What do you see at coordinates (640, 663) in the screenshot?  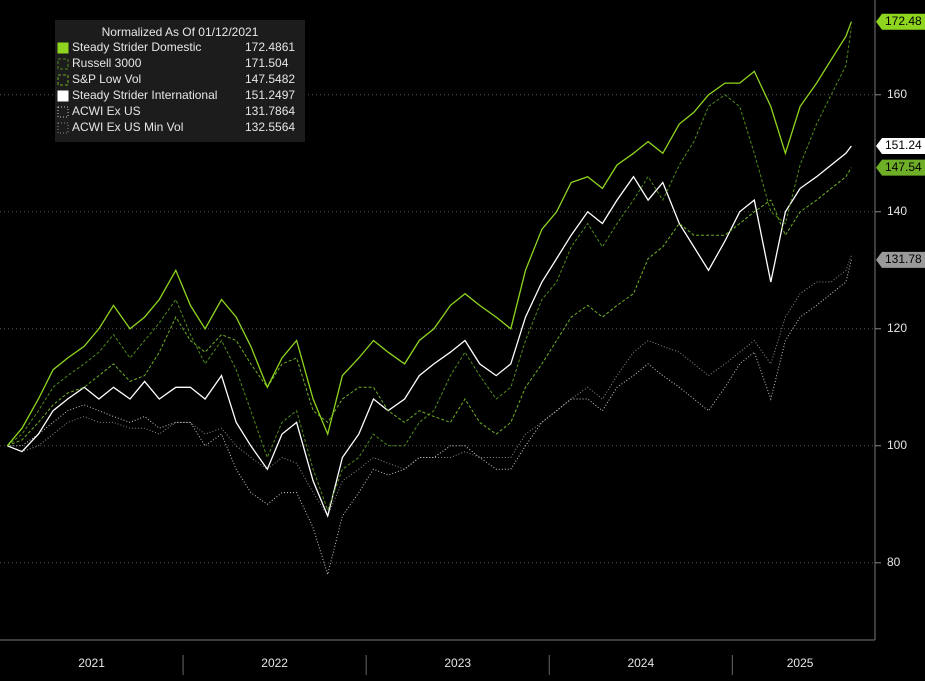 I see `x-tick-label: 2024` at bounding box center [640, 663].